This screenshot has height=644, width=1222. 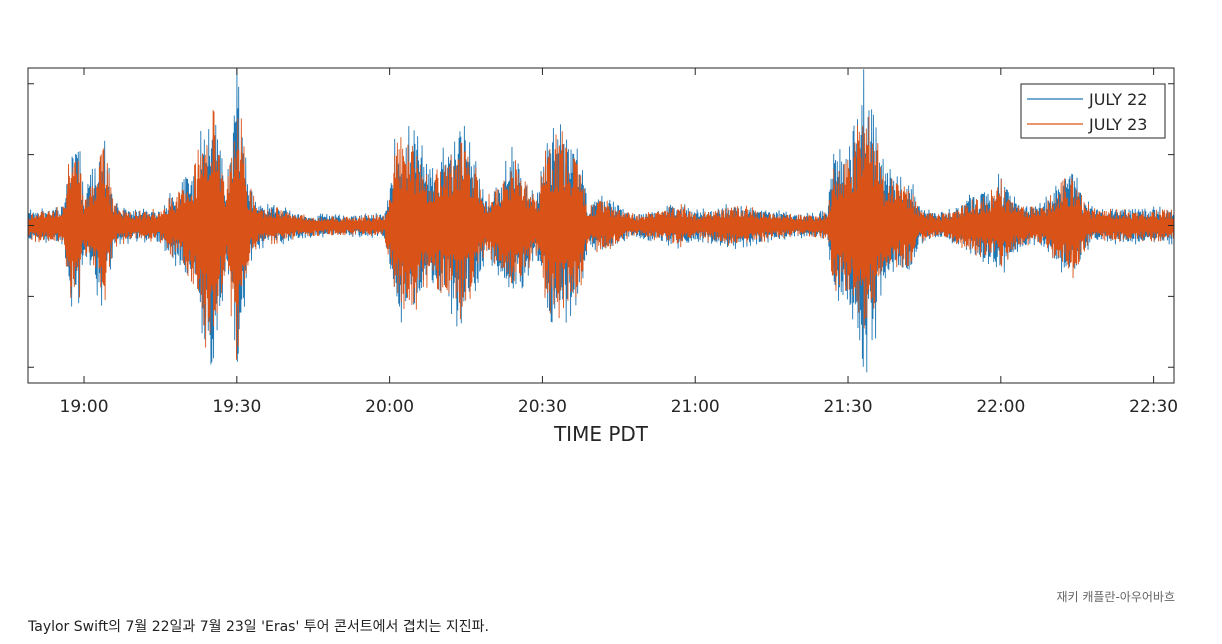 What do you see at coordinates (389, 407) in the screenshot?
I see `x-tick-label: 20:00` at bounding box center [389, 407].